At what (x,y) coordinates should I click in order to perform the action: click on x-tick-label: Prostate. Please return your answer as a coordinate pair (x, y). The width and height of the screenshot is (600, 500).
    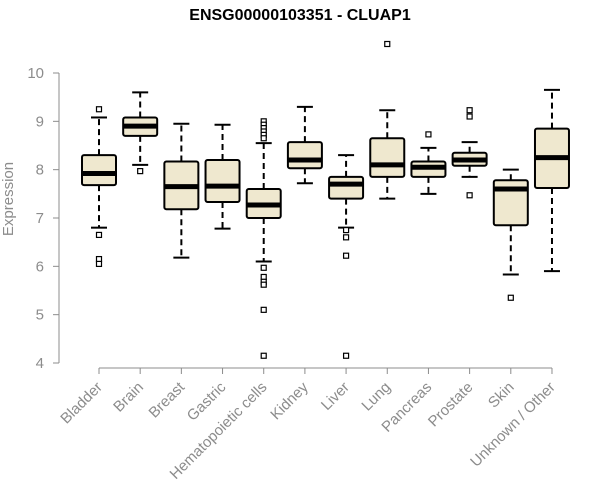
    Looking at the image, I should click on (451, 405).